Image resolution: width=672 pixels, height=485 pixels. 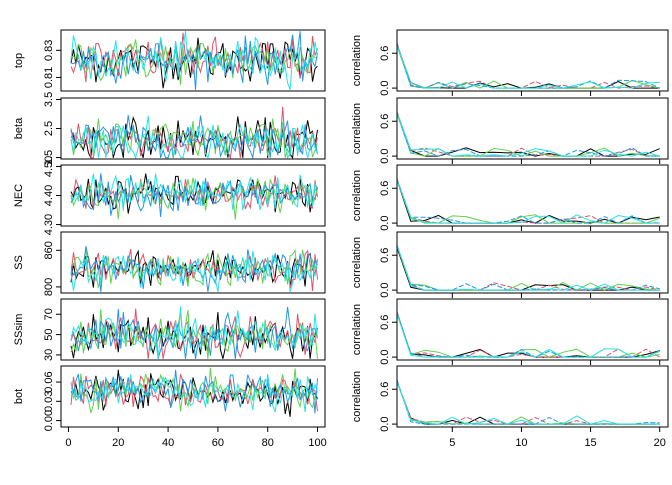 I want to click on acf-ytick-label-SS-0: 0.0, so click(x=385, y=289).